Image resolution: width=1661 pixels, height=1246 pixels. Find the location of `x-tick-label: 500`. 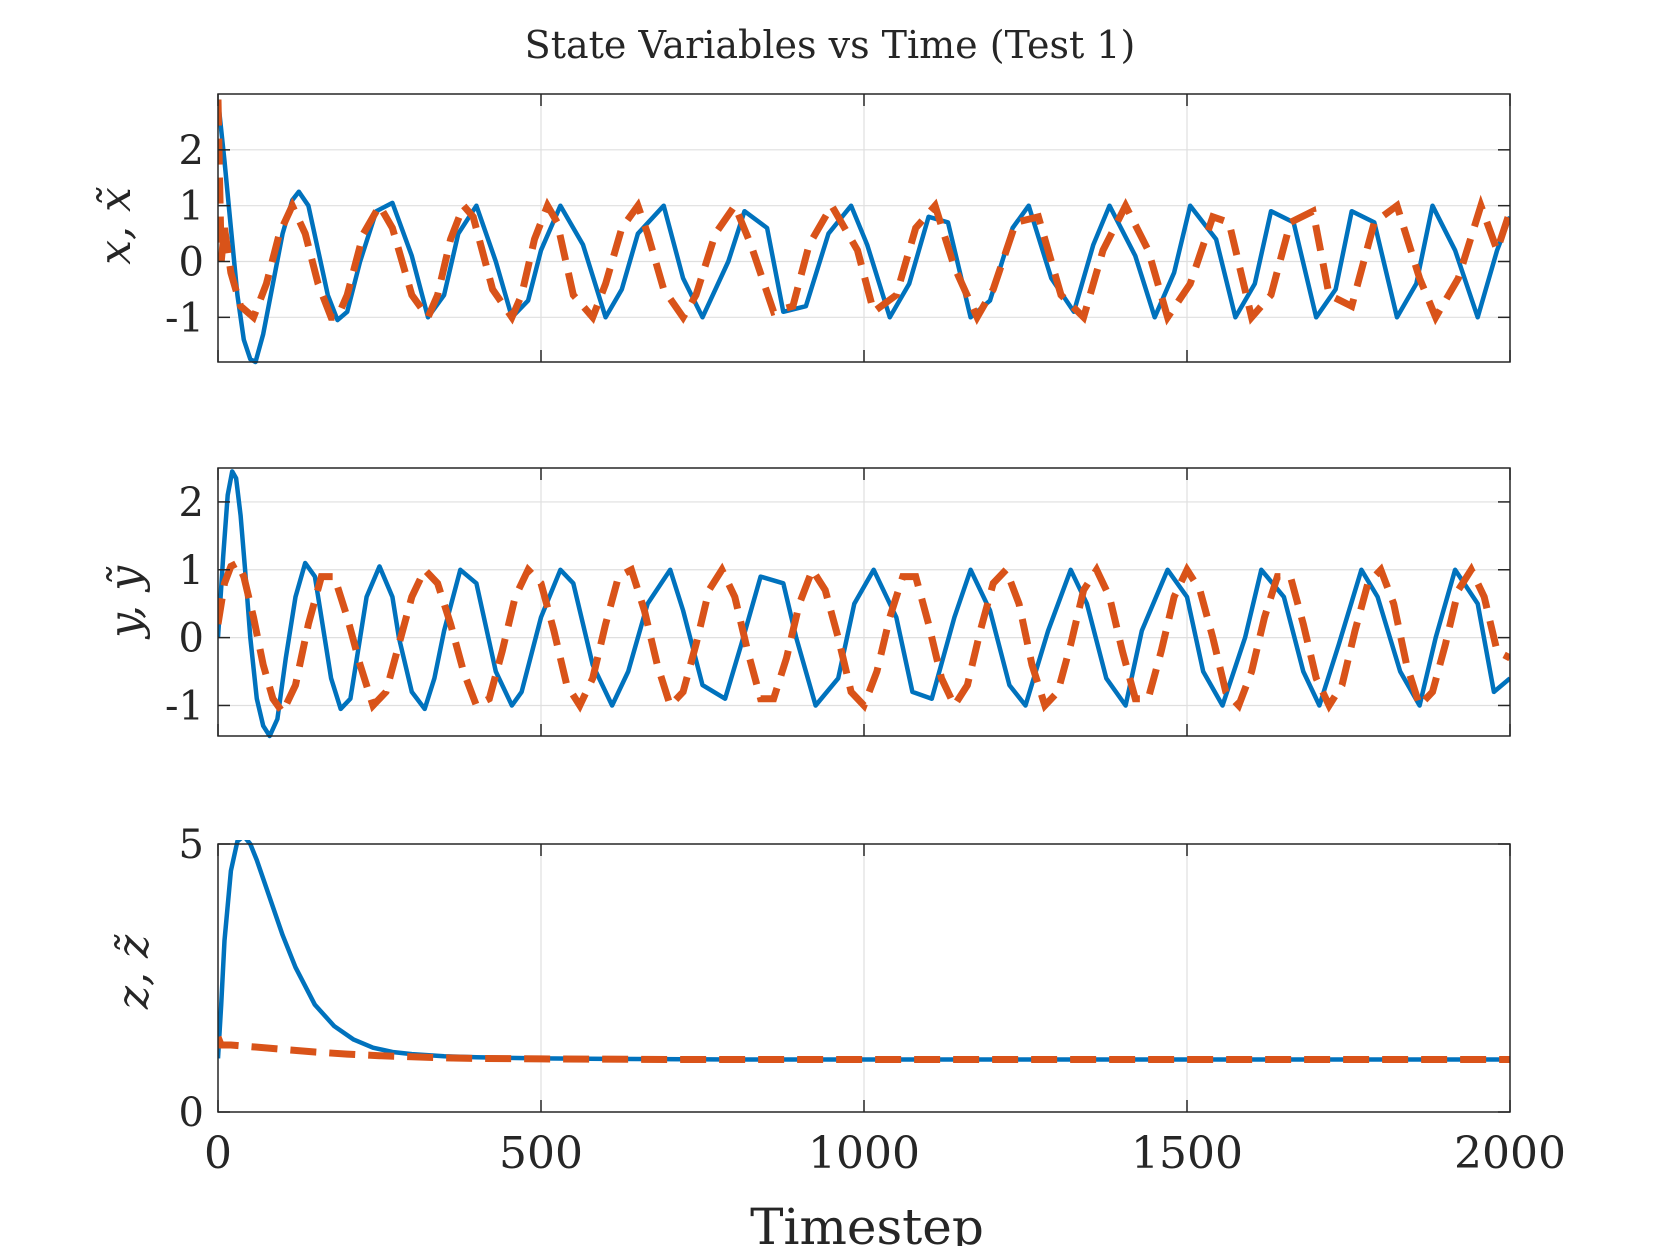

x-tick-label: 500 is located at coordinates (541, 1153).